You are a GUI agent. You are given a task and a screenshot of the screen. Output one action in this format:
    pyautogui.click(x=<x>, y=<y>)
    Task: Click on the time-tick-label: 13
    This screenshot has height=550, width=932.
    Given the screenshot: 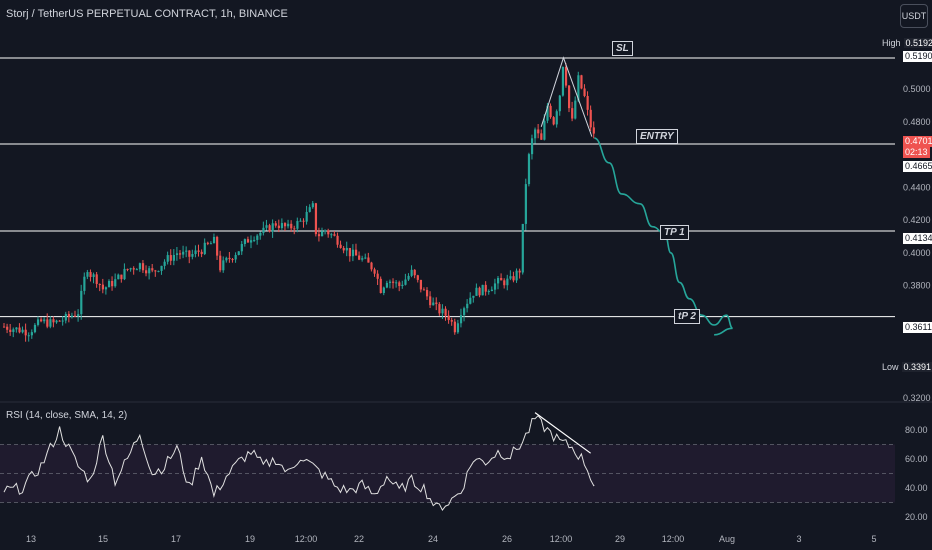 What is the action you would take?
    pyautogui.click(x=31, y=539)
    